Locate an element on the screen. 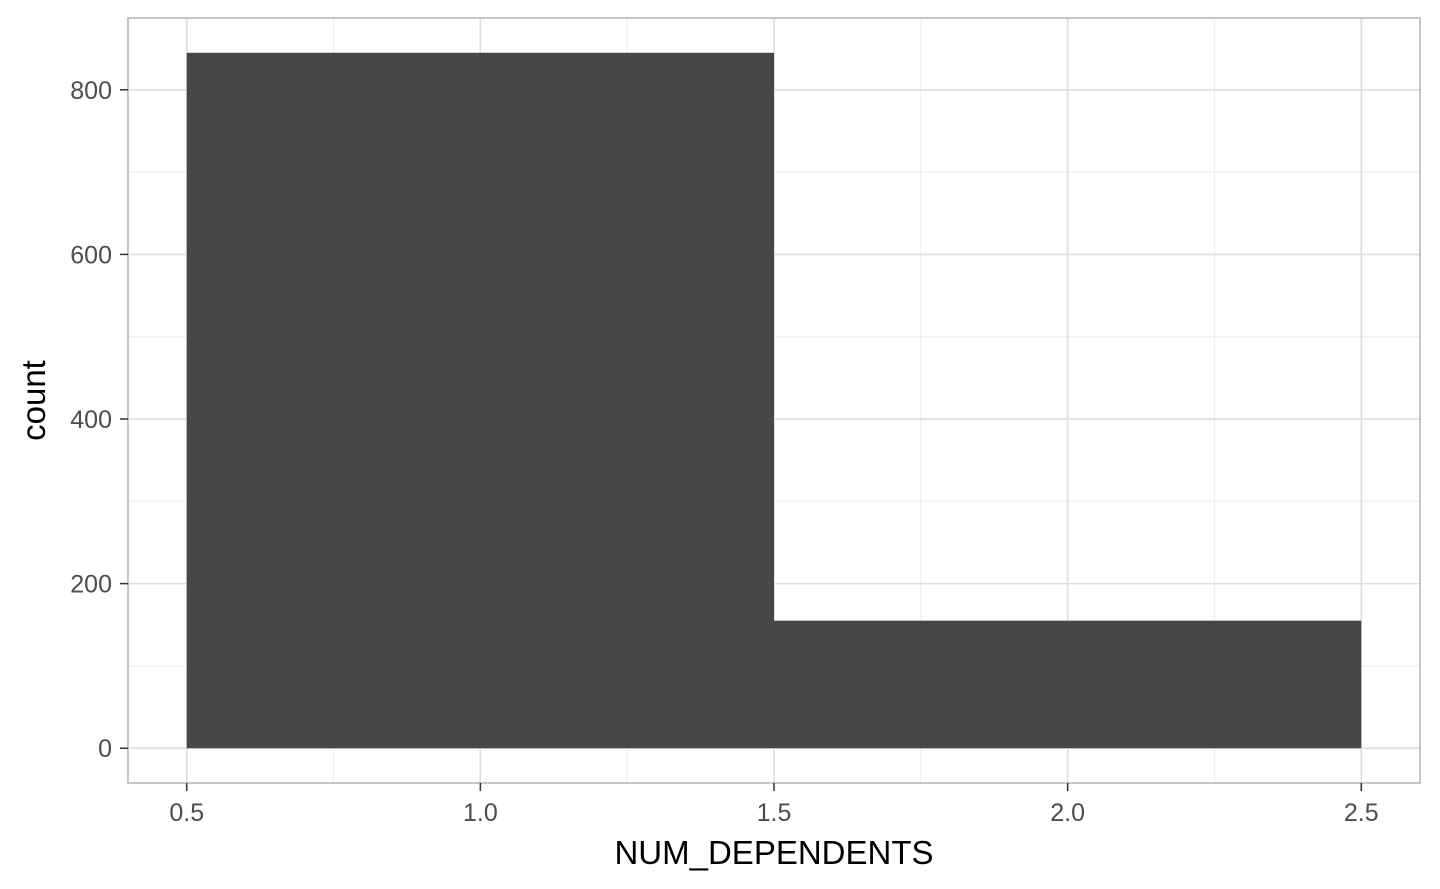  y-axis-ticks: 0 200 400 600 800 is located at coordinates (99, 420).